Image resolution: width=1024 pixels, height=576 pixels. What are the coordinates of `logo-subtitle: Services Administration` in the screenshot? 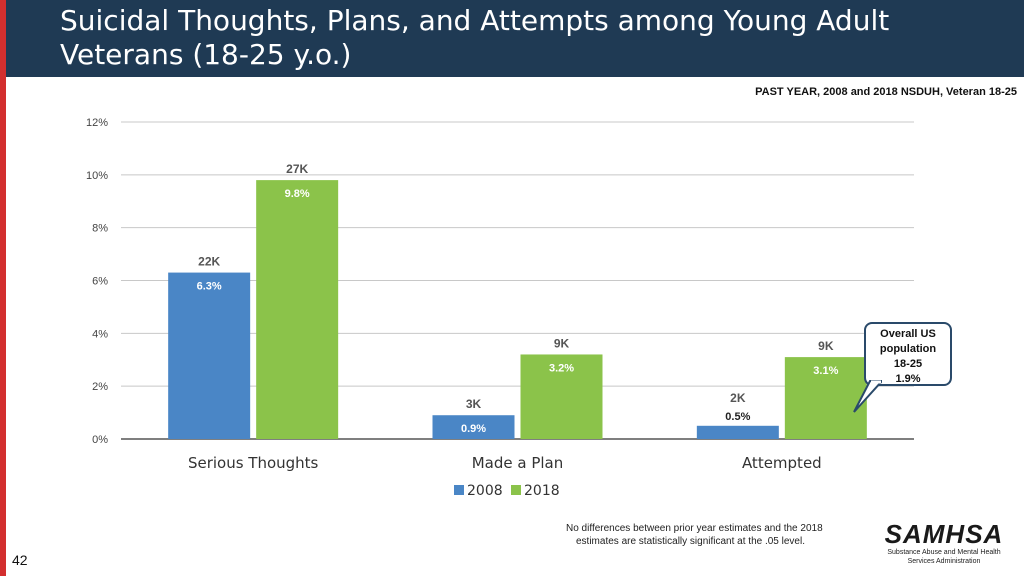 It's located at (944, 561).